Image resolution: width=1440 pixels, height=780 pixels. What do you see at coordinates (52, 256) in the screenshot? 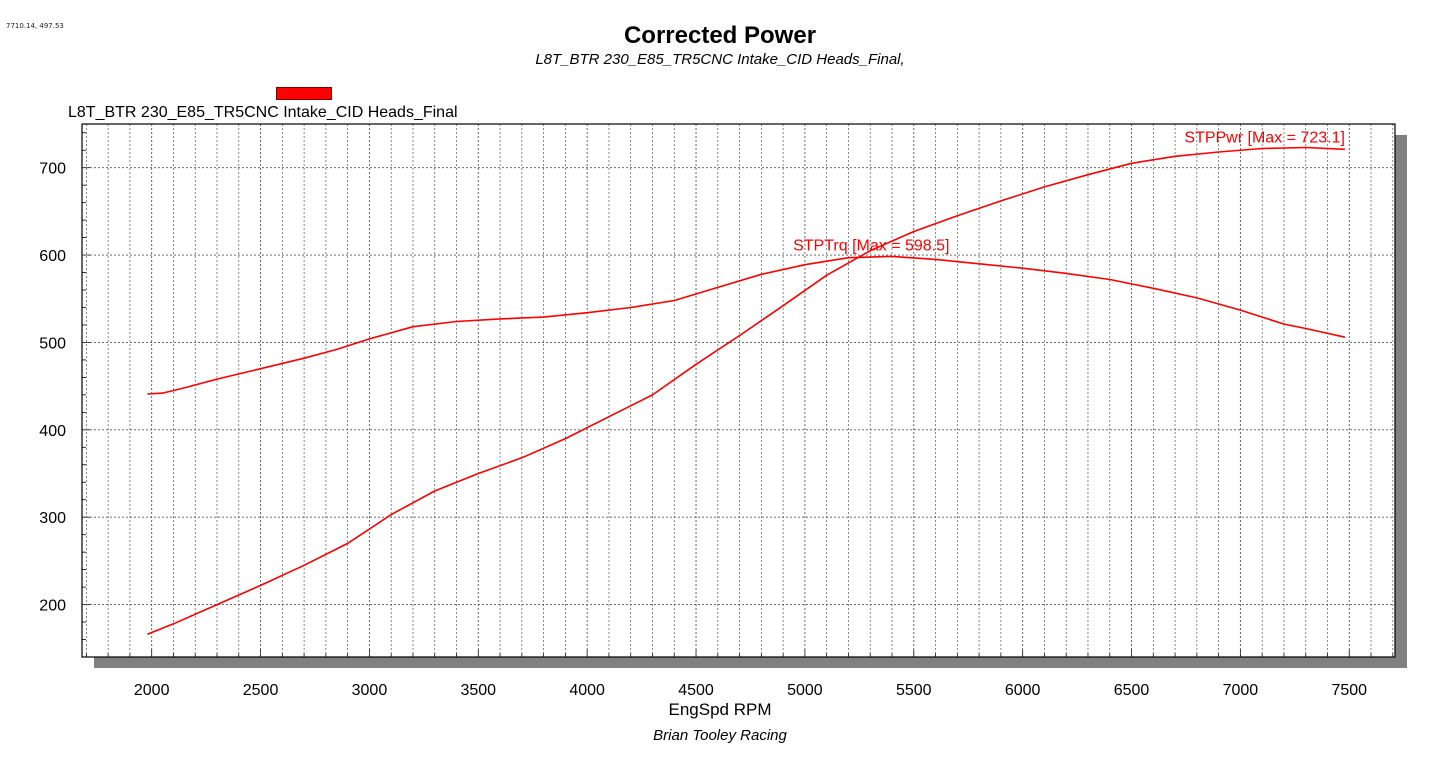
I see `y-tick-label: 600` at bounding box center [52, 256].